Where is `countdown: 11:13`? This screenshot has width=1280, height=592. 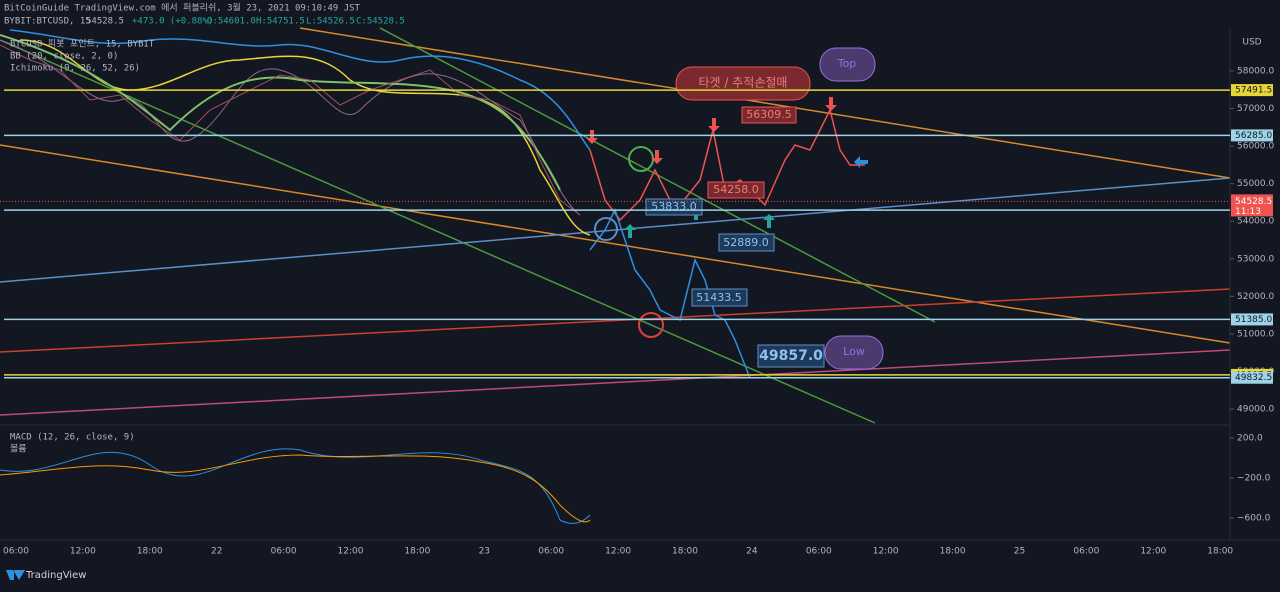 countdown: 11:13 is located at coordinates (1248, 212).